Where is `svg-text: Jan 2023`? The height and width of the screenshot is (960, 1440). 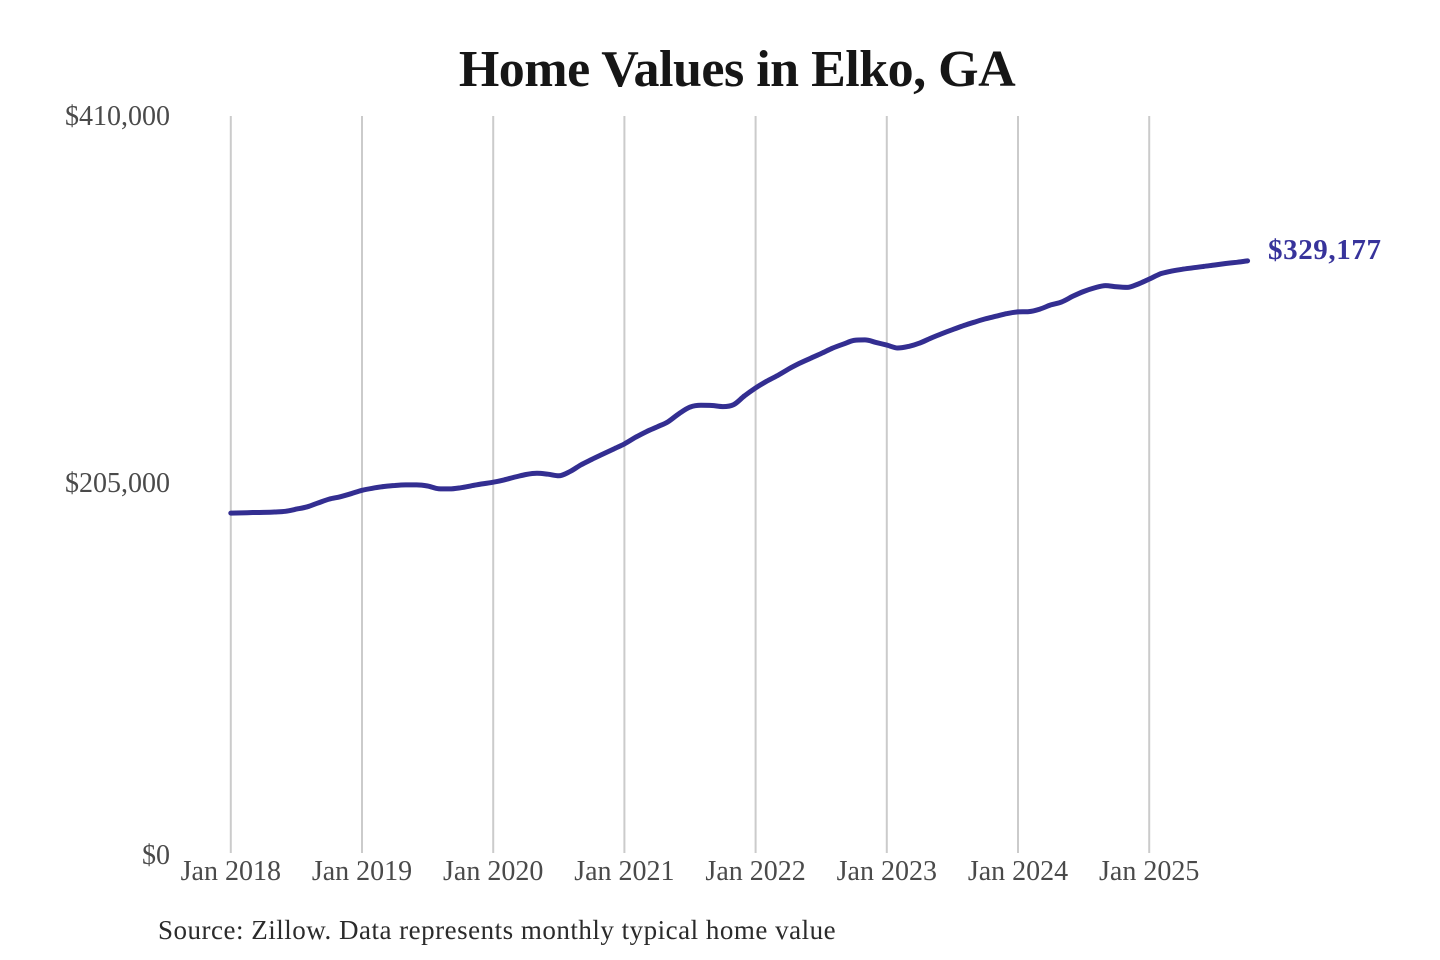
svg-text: Jan 2023 is located at coordinates (887, 871).